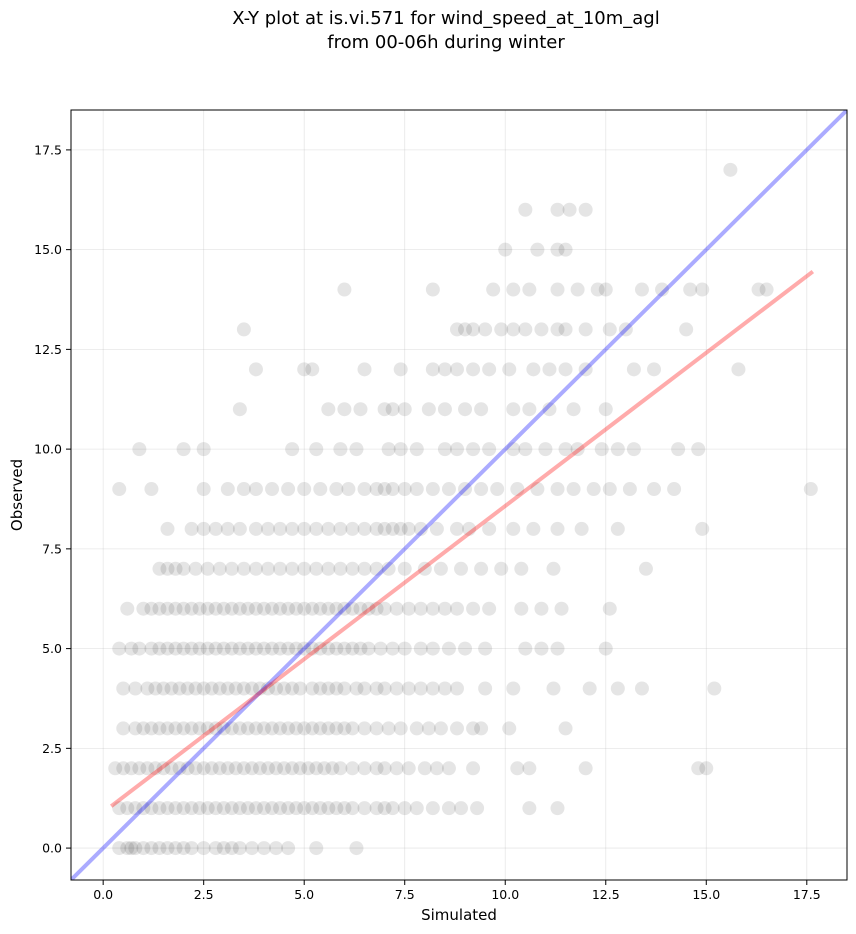 This screenshot has height=934, width=856. I want to click on x-axis-label: Simulated, so click(459, 915).